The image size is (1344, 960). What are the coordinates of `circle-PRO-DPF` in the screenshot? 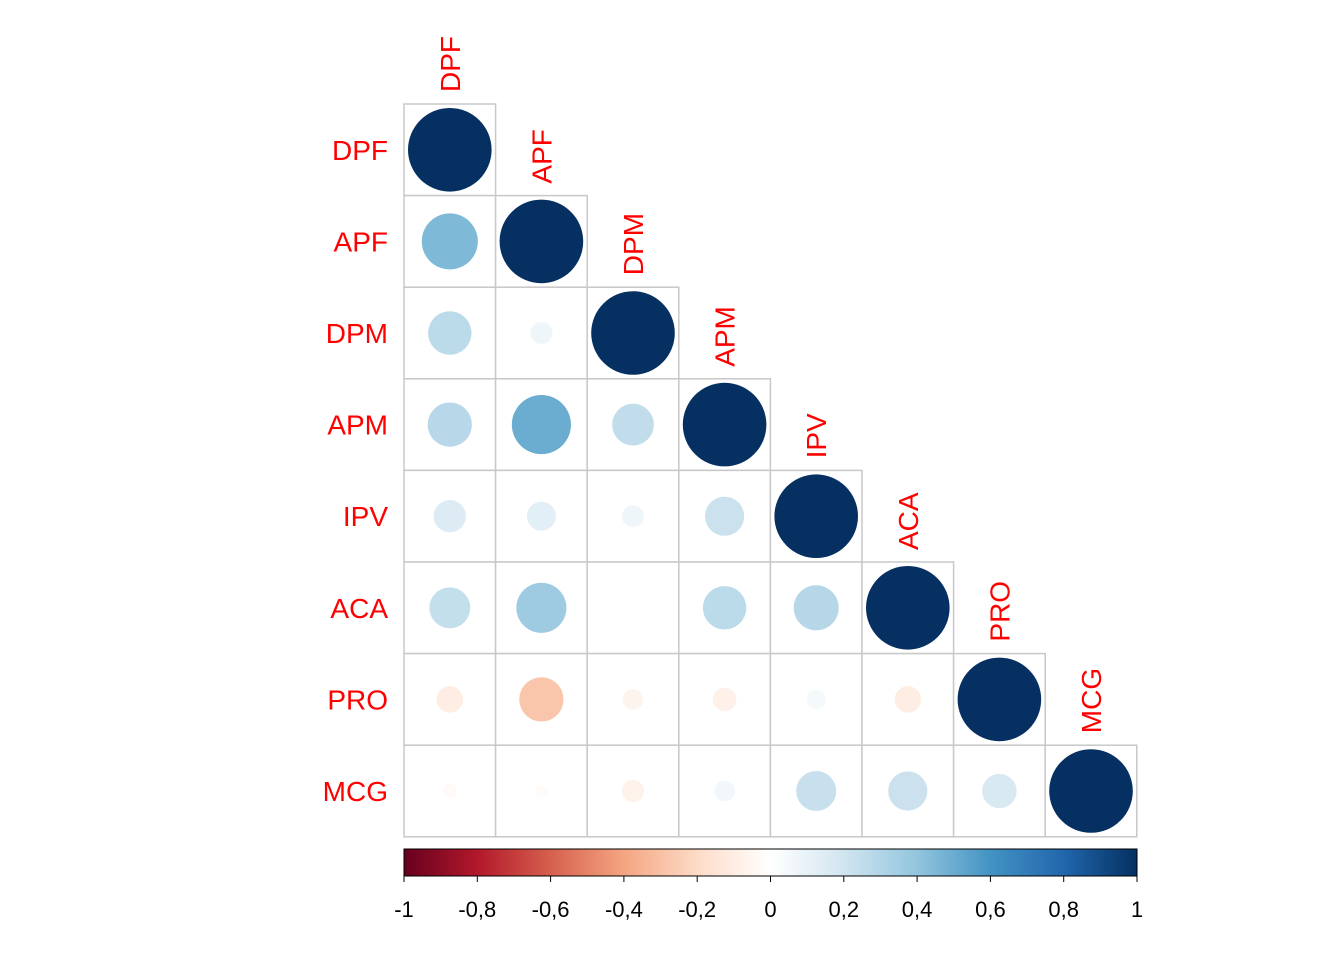 It's located at (450, 699).